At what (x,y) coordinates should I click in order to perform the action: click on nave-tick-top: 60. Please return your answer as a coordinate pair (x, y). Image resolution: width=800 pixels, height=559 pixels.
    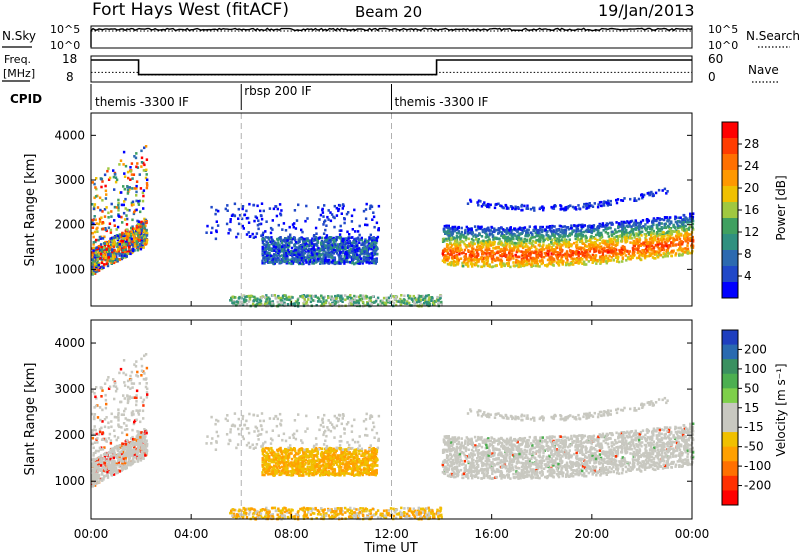
    Looking at the image, I should click on (715, 59).